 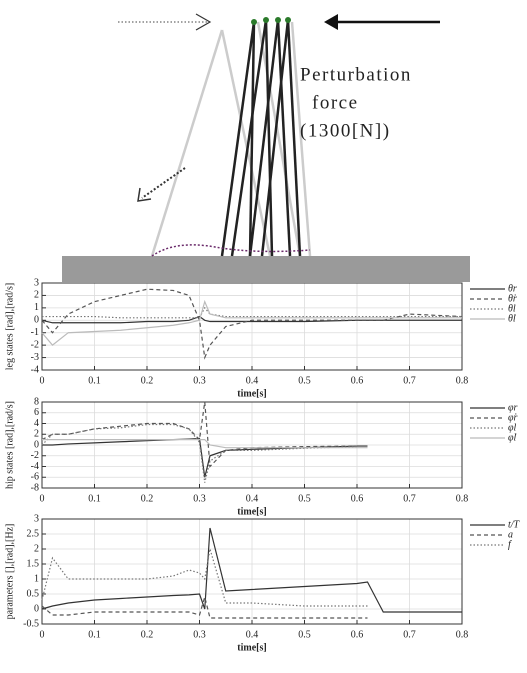 I want to click on legend-label: f, so click(x=510, y=544).